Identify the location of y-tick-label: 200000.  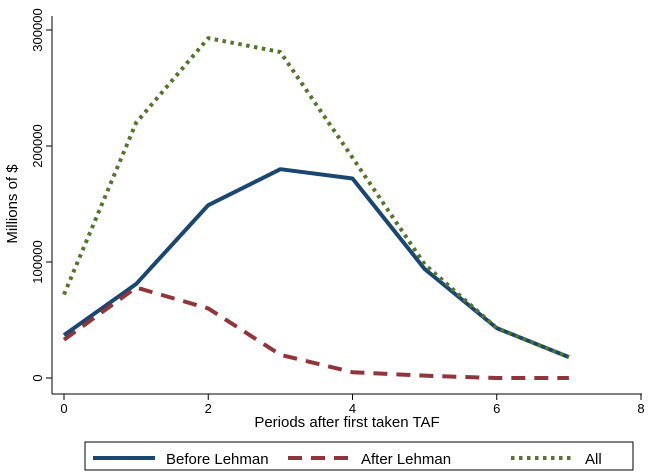
(37, 145).